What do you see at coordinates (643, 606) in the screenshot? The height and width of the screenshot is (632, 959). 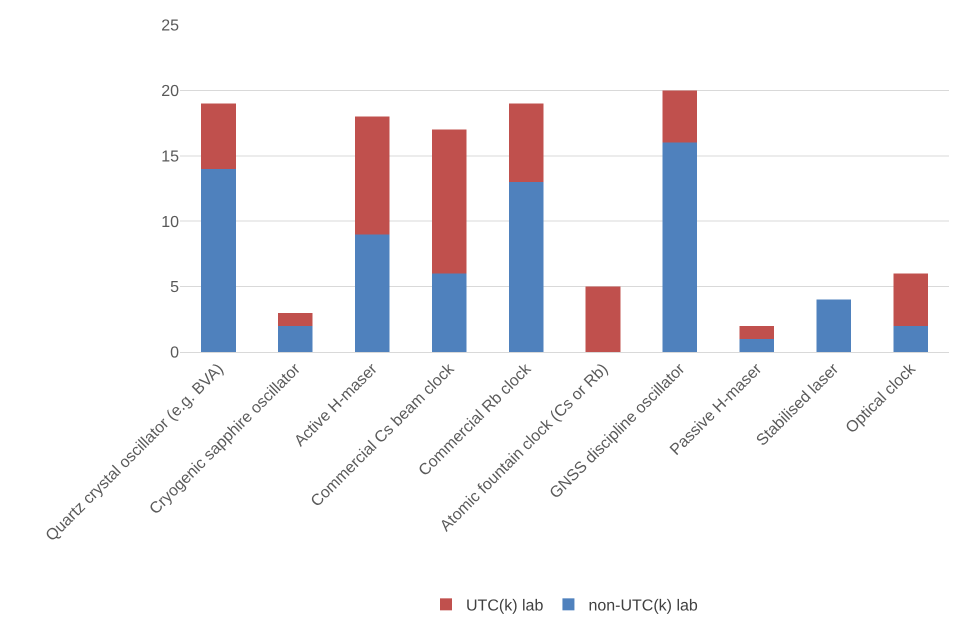 I see `legend-label: non-UTC(k) lab` at bounding box center [643, 606].